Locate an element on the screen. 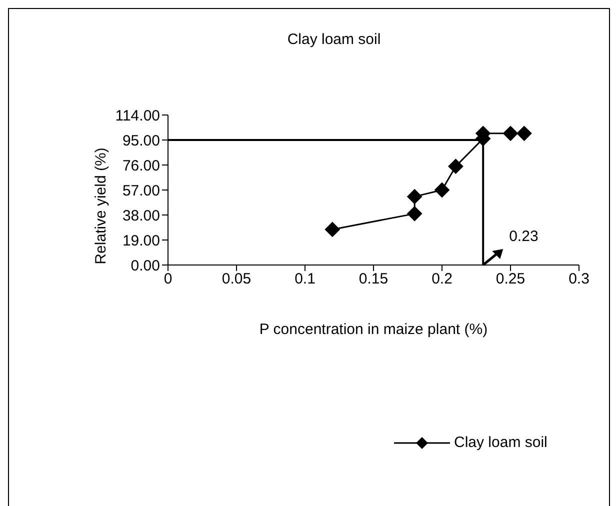 This screenshot has height=506, width=616. x-tick-label: 0.3 is located at coordinates (579, 279).